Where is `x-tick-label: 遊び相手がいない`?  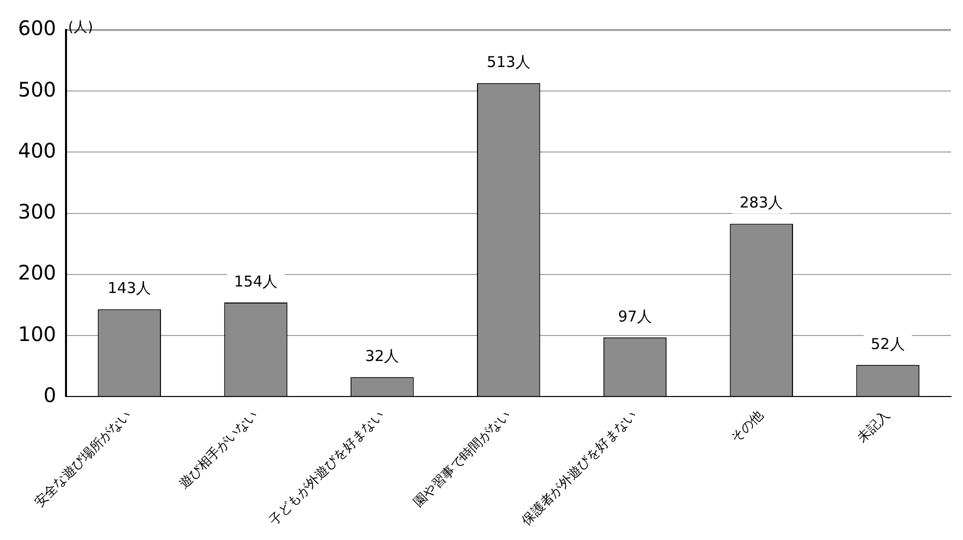 x-tick-label: 遊び相手がいない is located at coordinates (218, 450).